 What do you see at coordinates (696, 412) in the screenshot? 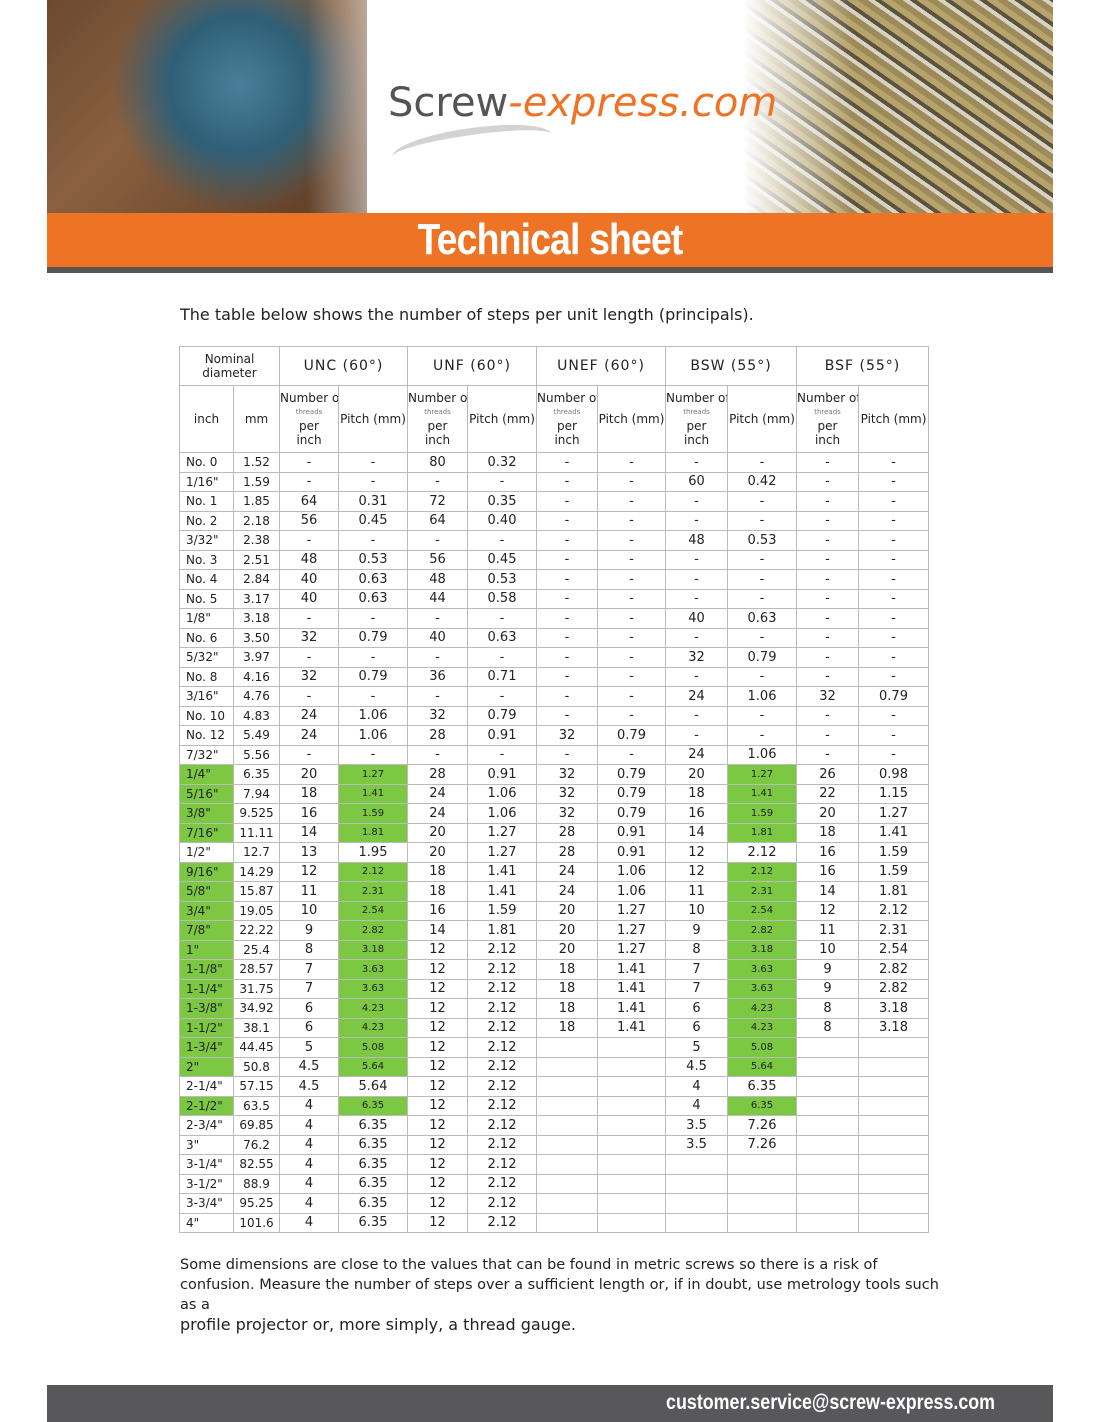
I see `threads-header-text: threads` at bounding box center [696, 412].